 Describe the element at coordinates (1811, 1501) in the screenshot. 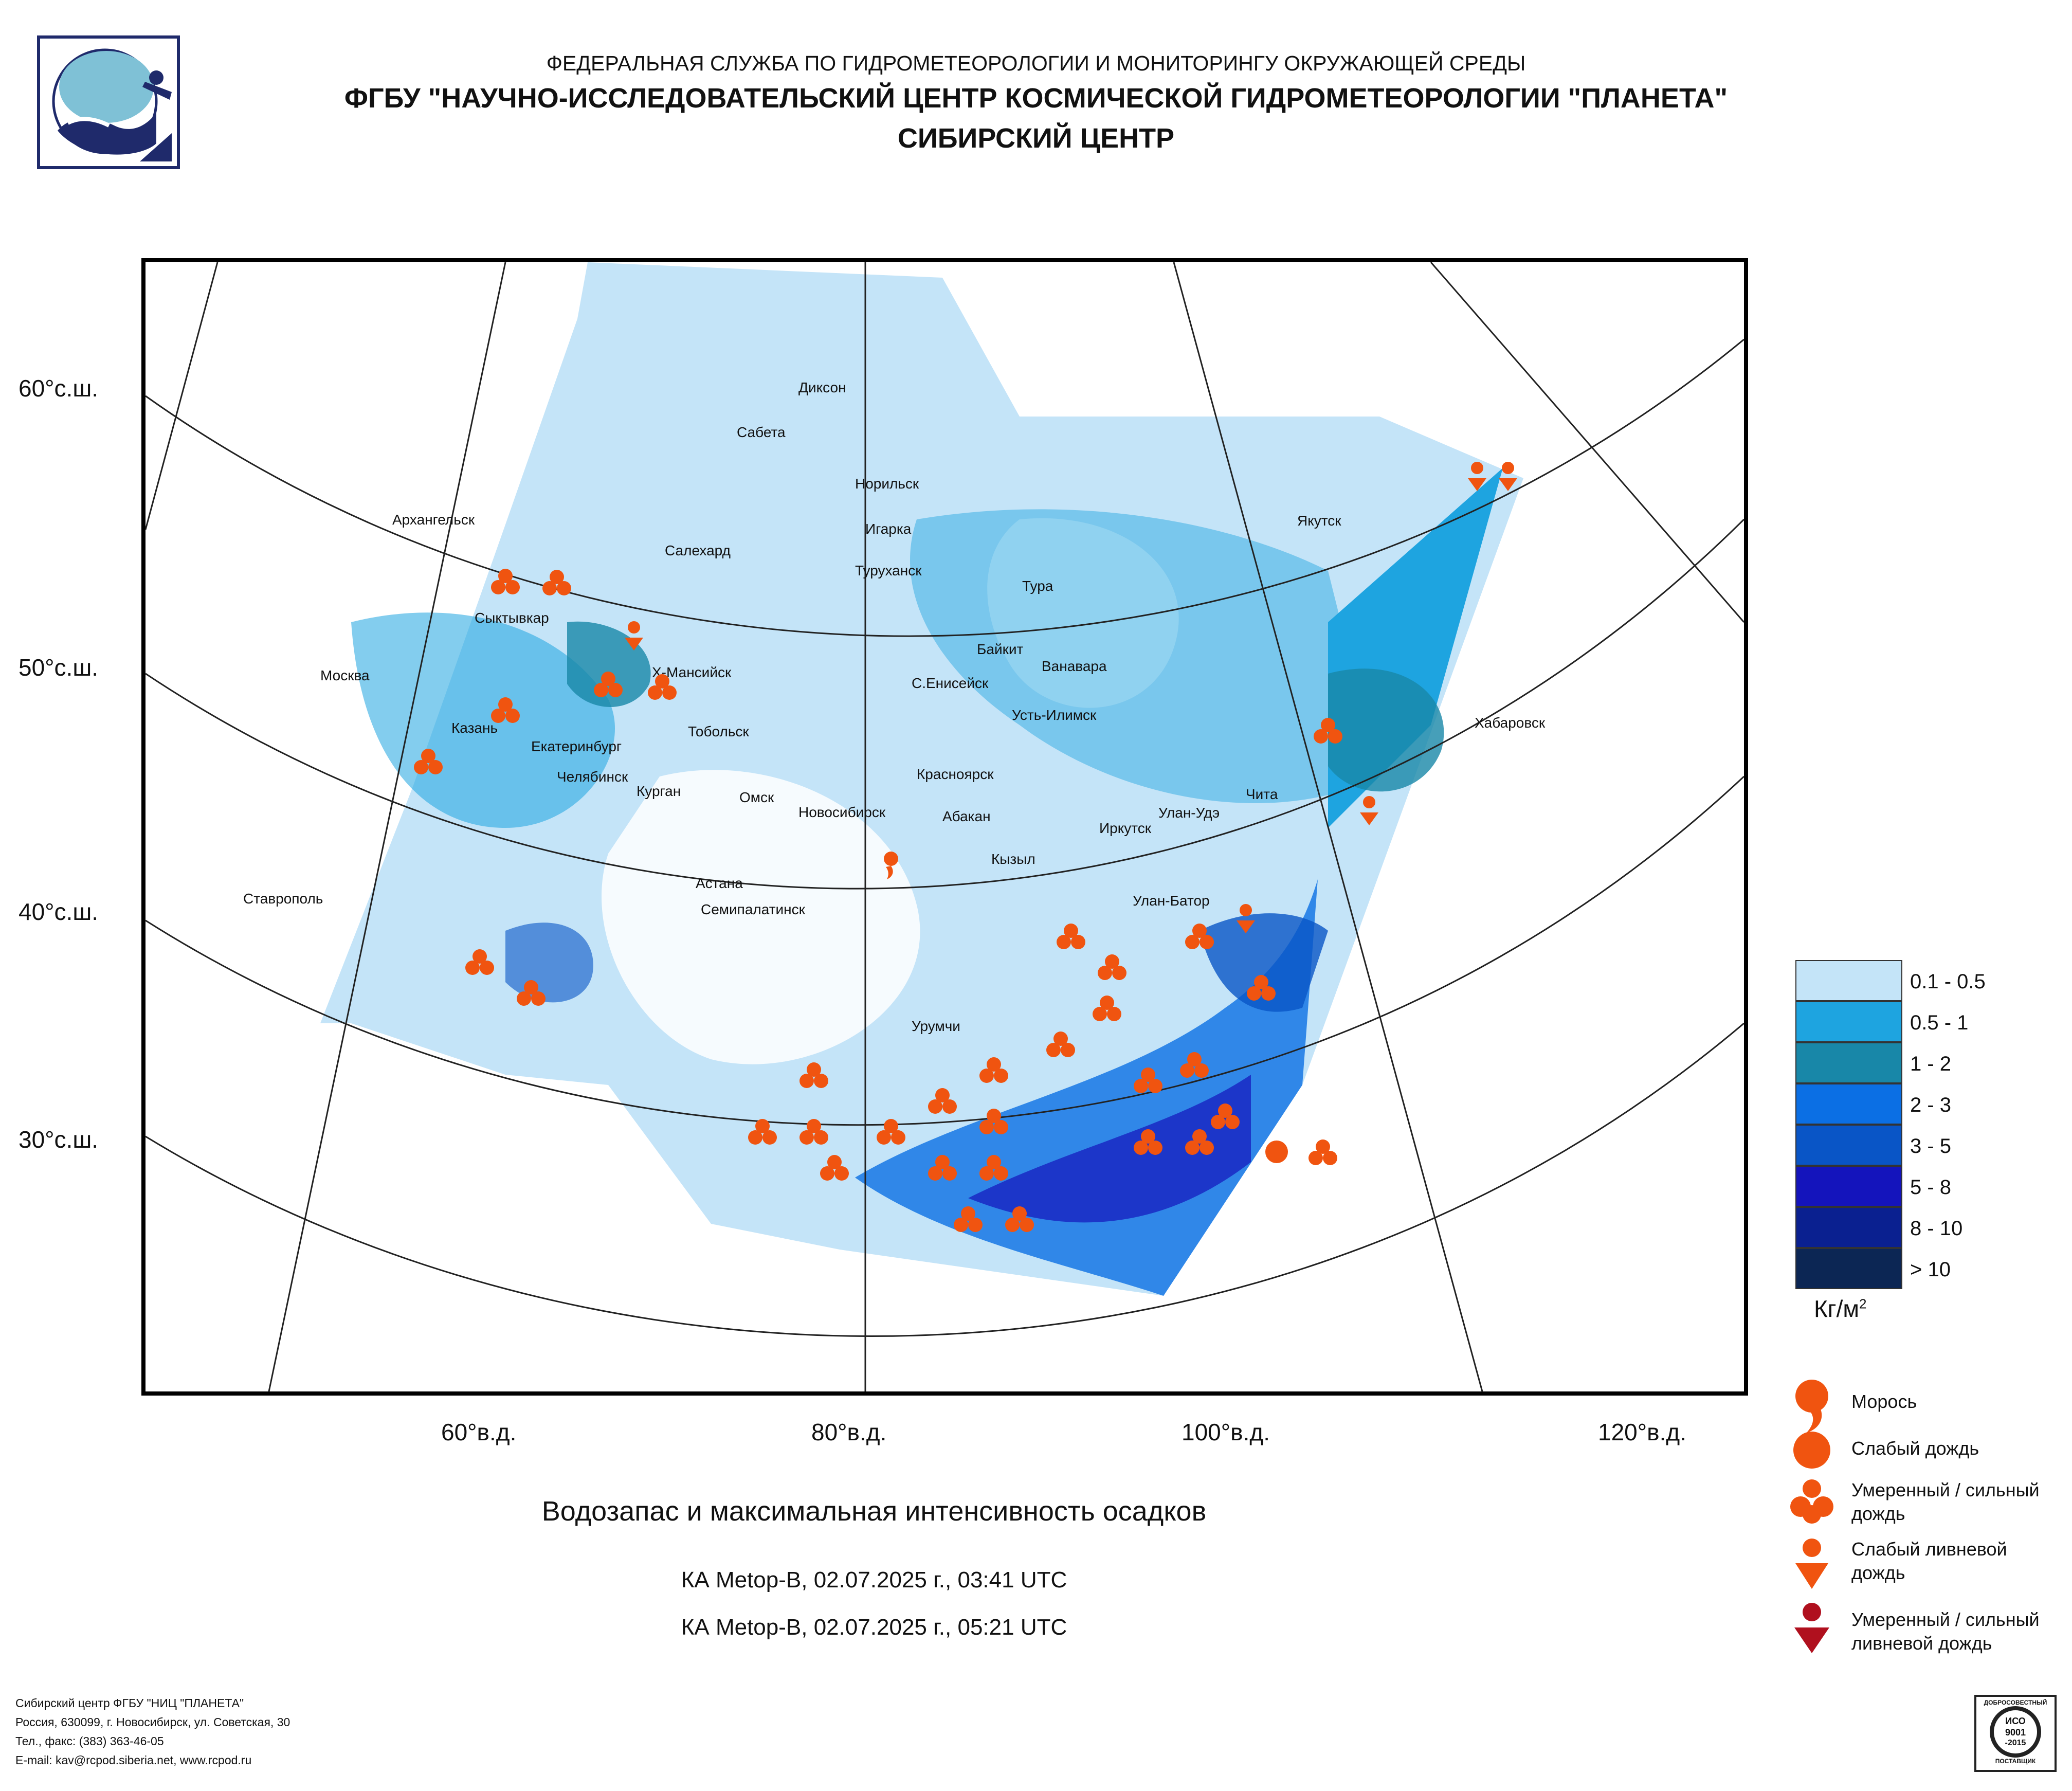

I see `moderate-rain-icon` at that location.